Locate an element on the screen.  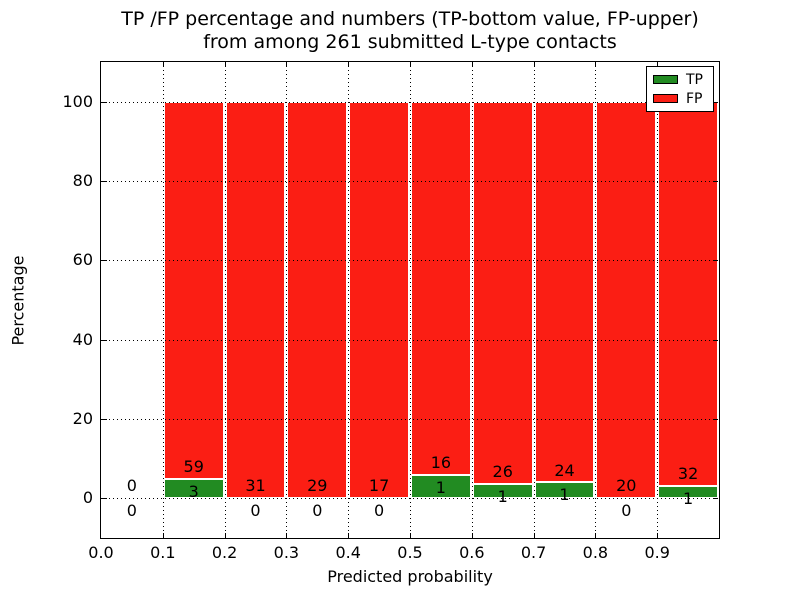
y-tick-label: 40 is located at coordinates (82, 339).